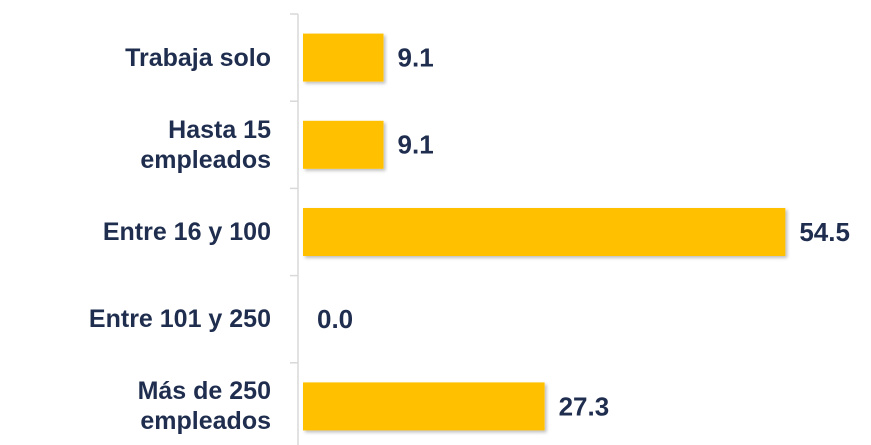 Image resolution: width=871 pixels, height=445 pixels. What do you see at coordinates (186, 232) in the screenshot?
I see `category-label: Entre 16 y 100` at bounding box center [186, 232].